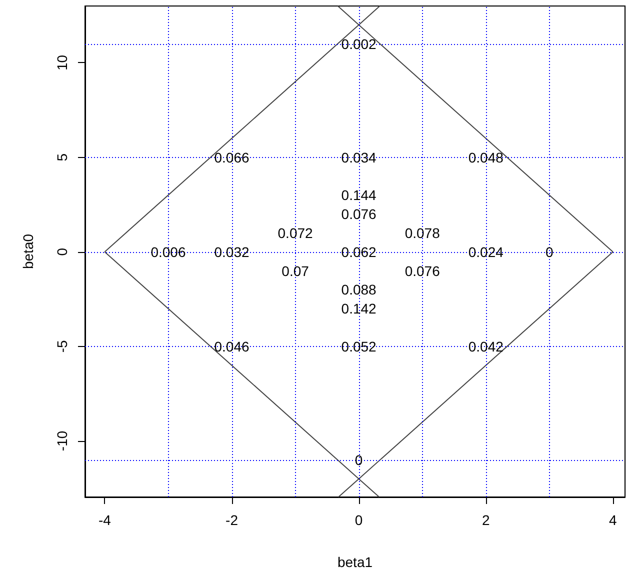 This screenshot has width=626, height=581. Describe the element at coordinates (359, 252) in the screenshot. I see `annotation: 0.062` at that location.